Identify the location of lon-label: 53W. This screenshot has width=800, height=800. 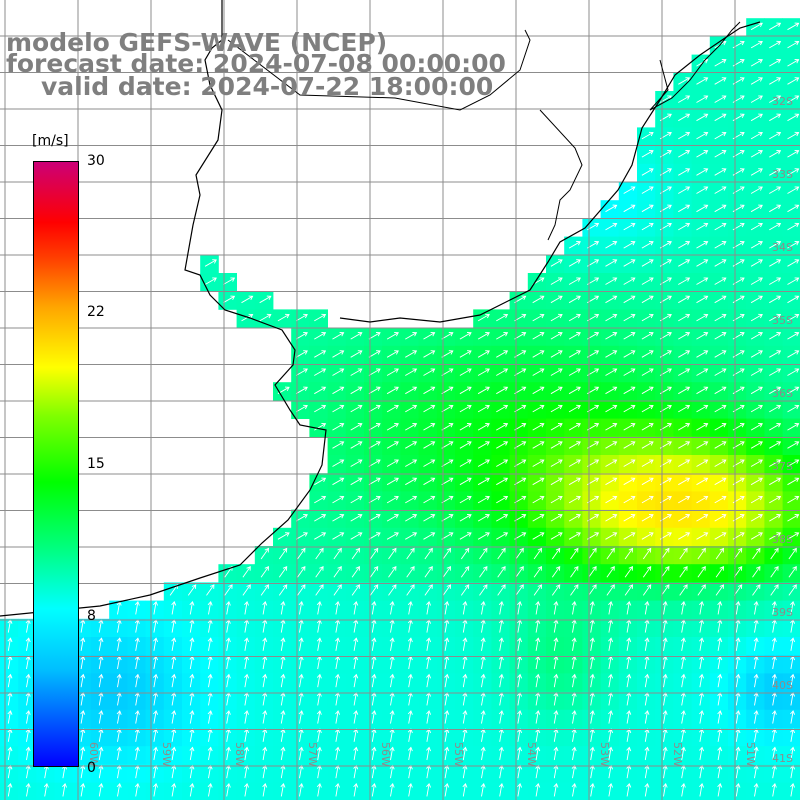
(604, 754).